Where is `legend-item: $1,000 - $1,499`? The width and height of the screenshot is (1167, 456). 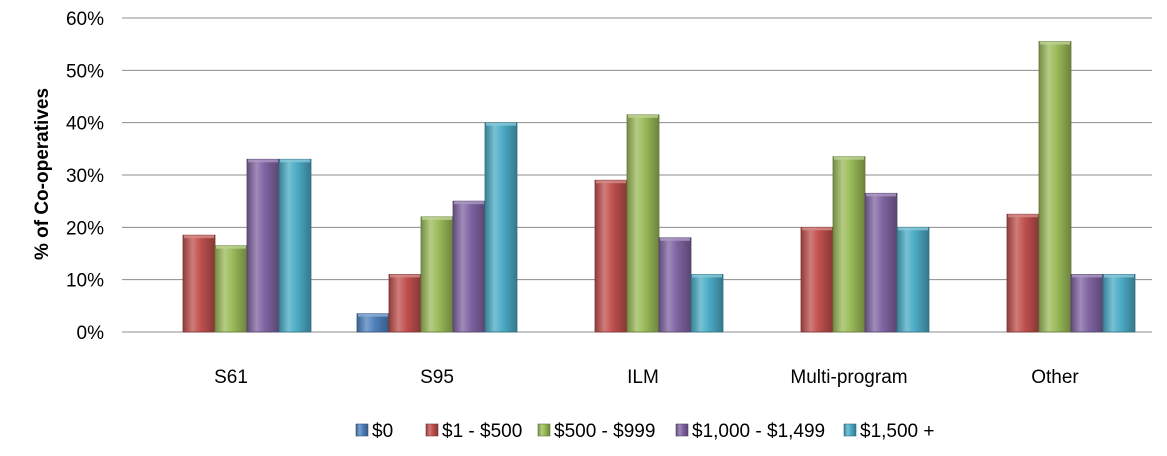
legend-item: $1,000 - $1,499 is located at coordinates (750, 431).